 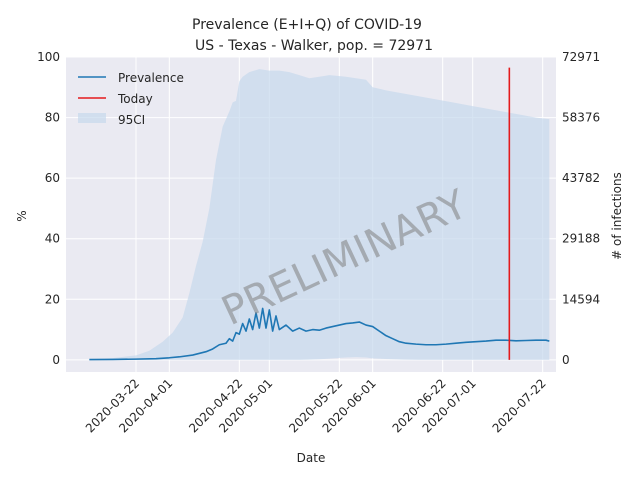 I want to click on legend-label: Today, so click(x=135, y=99).